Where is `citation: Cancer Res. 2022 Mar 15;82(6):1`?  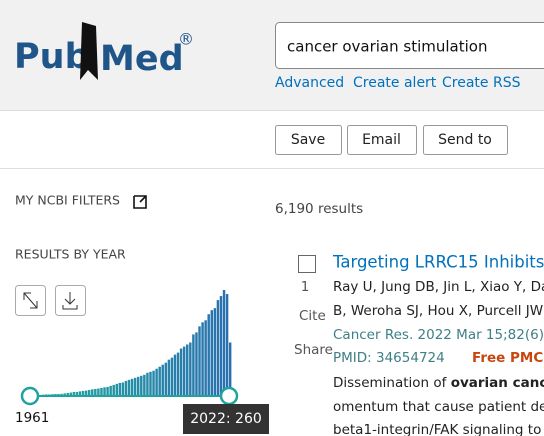
citation: Cancer Res. 2022 Mar 15;82(6):1 is located at coordinates (438, 335).